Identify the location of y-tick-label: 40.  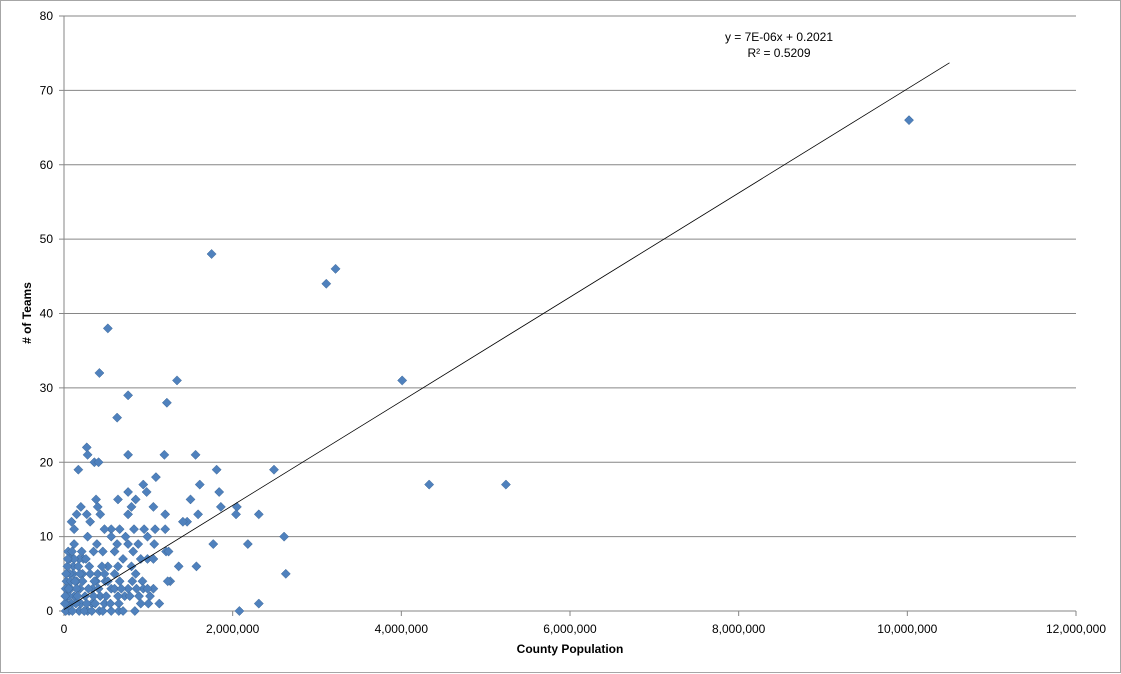
(47, 314).